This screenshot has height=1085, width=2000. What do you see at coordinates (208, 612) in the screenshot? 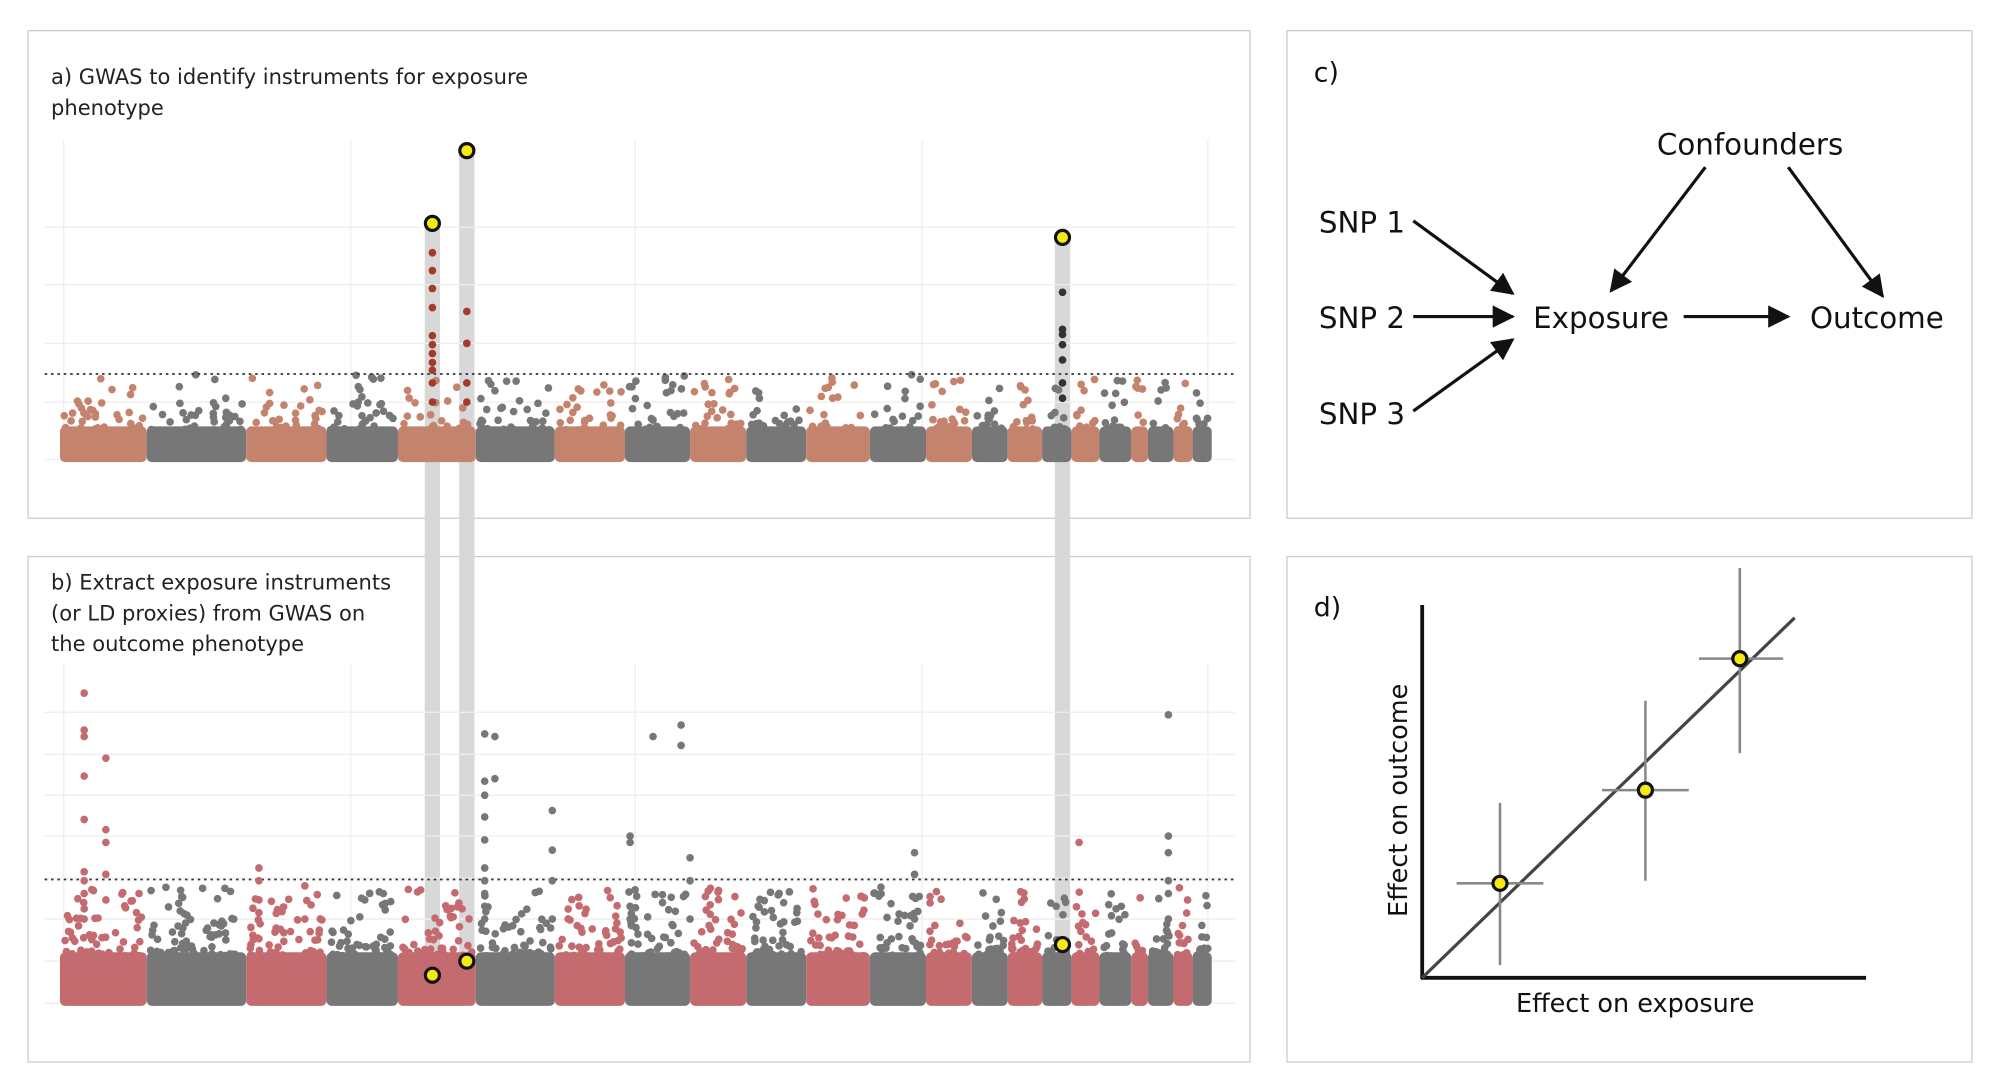
I see `caption-line: (or LD proxies) from GWAS on` at bounding box center [208, 612].